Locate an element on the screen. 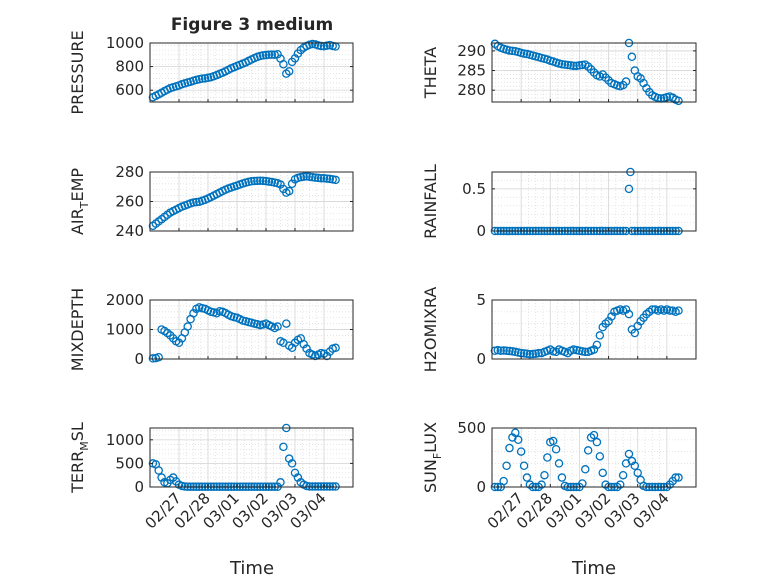 The width and height of the screenshot is (778, 583). y-tick-label: 5 is located at coordinates (481, 300).